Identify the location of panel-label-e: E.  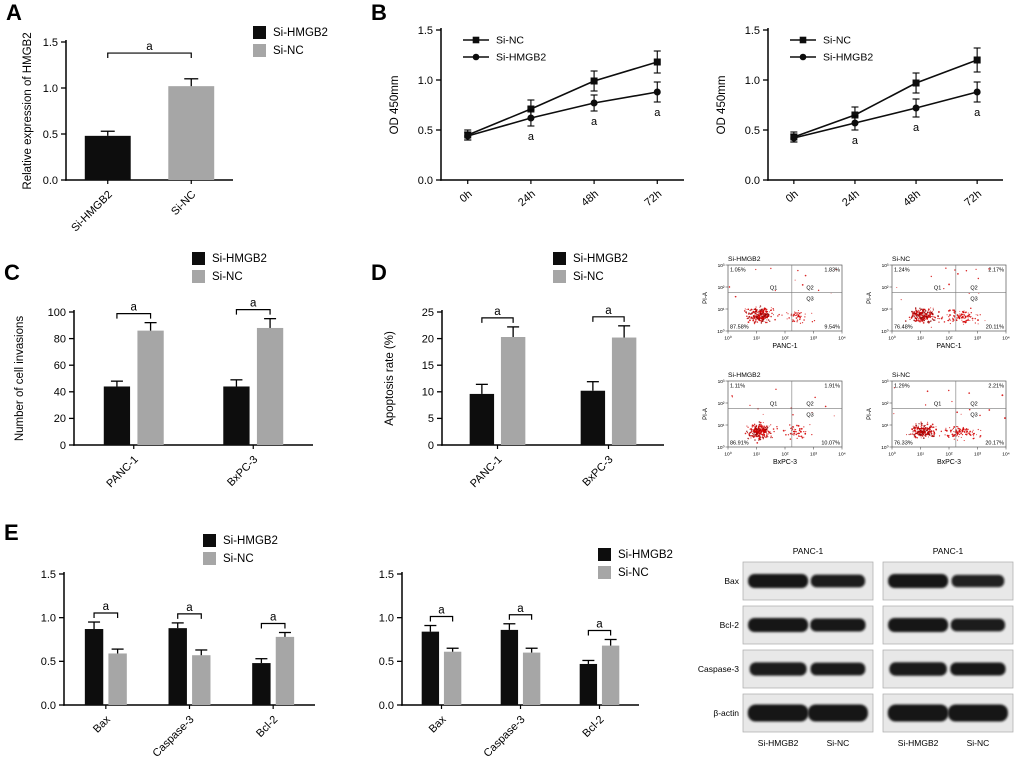
(11, 532).